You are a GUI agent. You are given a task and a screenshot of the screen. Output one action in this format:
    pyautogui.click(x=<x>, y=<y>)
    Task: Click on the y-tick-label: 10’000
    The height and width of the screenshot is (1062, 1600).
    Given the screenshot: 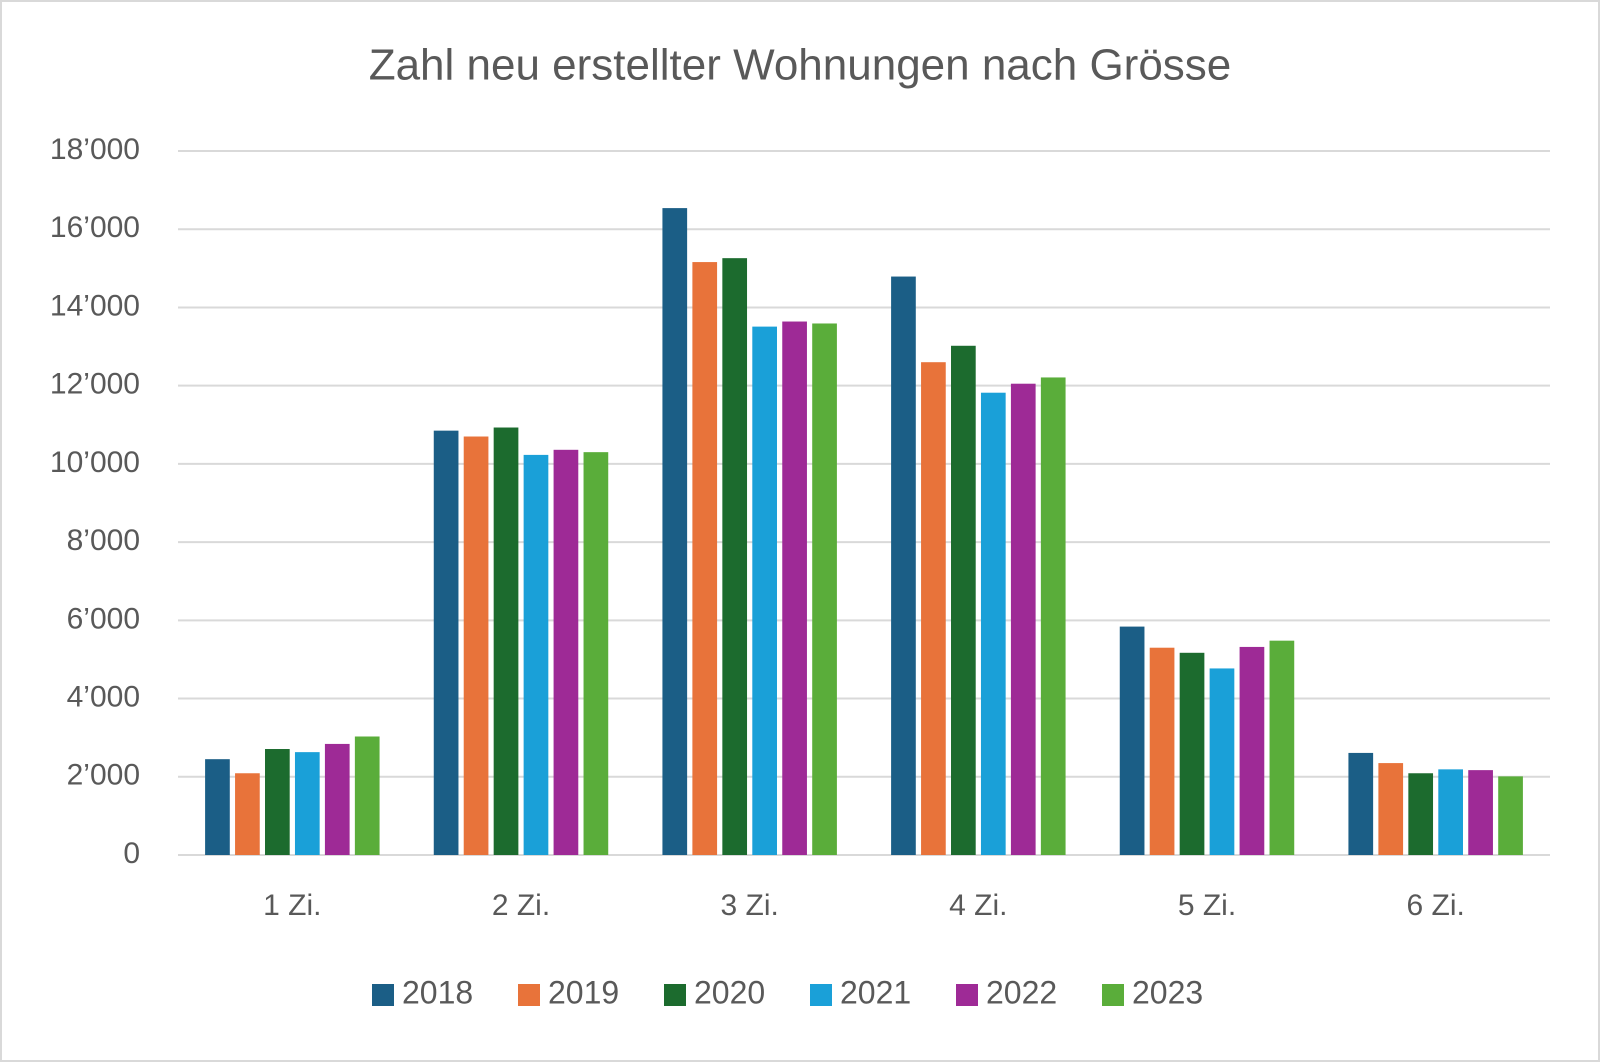 What is the action you would take?
    pyautogui.click(x=95, y=462)
    